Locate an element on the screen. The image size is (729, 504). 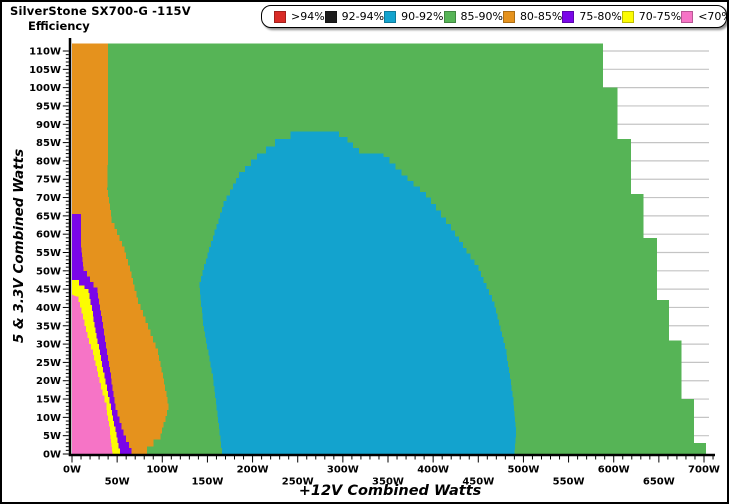
y-tick-label: 10W is located at coordinates (48, 418).